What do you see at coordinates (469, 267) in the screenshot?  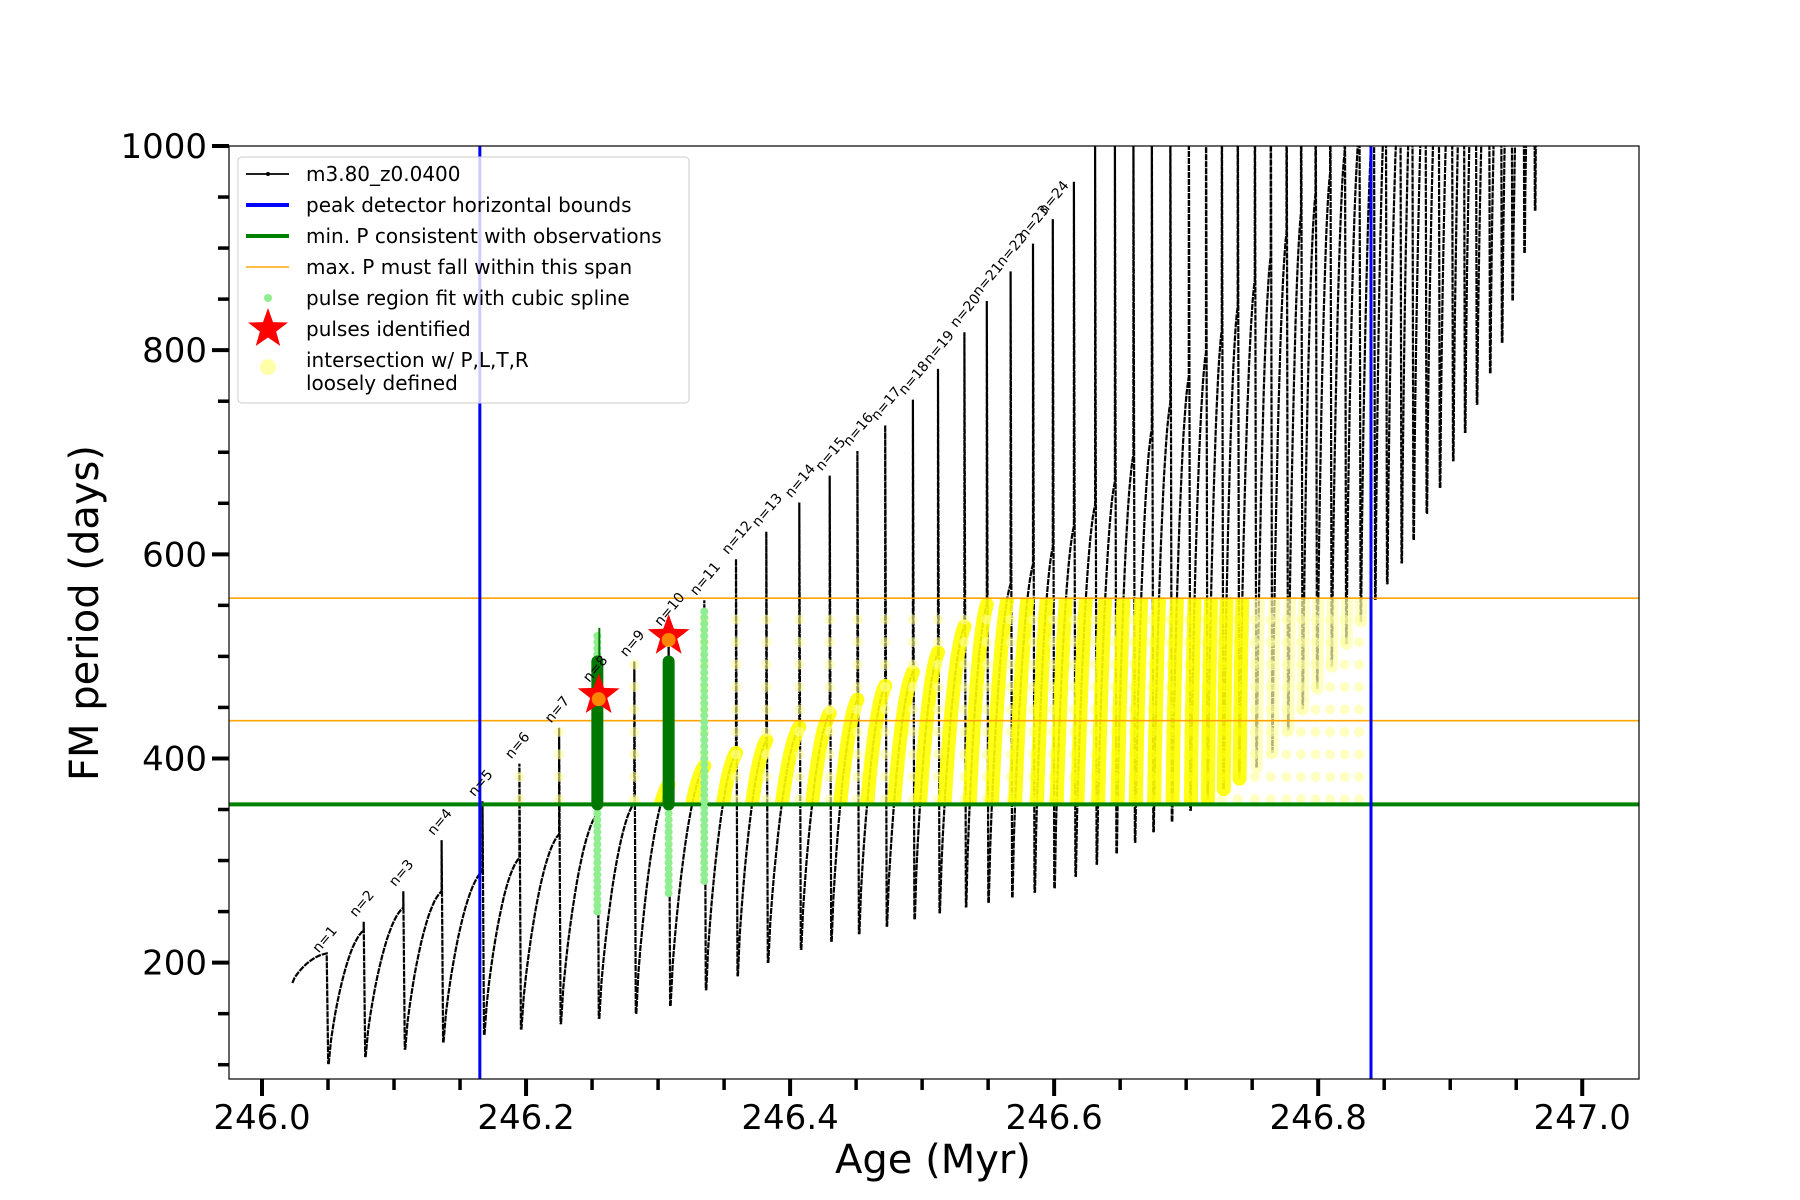 I see `legend-label: max. P must fall within this span` at bounding box center [469, 267].